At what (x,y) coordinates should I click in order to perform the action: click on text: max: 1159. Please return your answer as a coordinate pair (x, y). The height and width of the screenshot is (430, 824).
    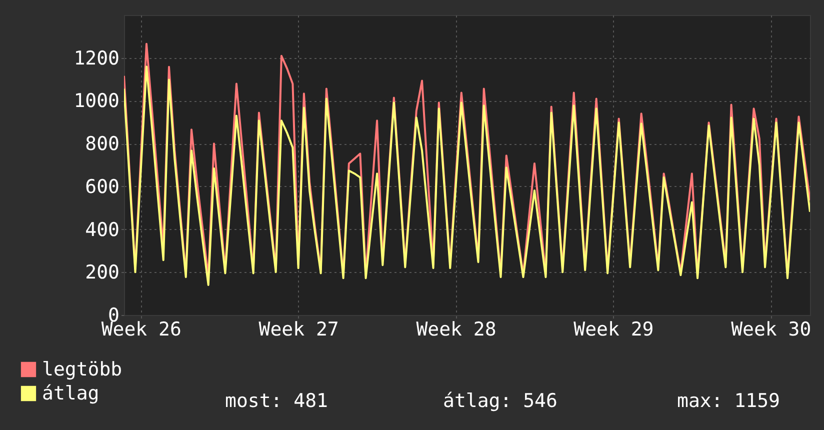
    Looking at the image, I should click on (728, 401).